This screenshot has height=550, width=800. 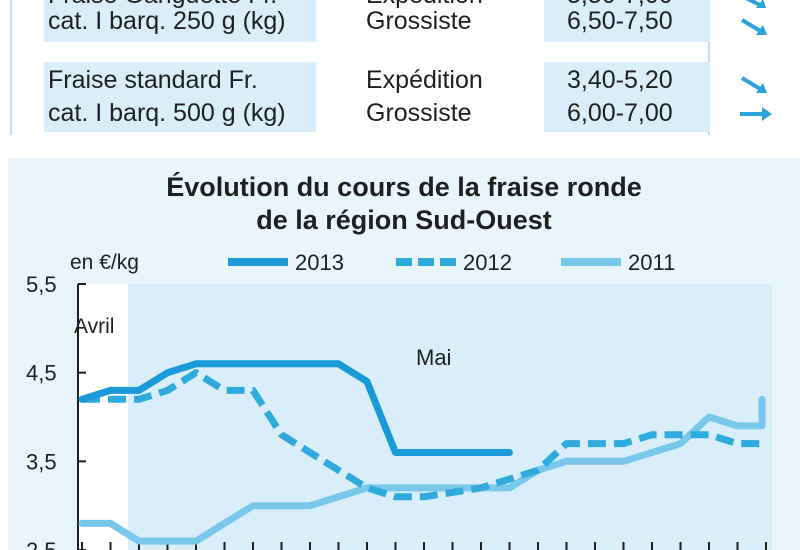 I want to click on row1-price-1: 5,50-7,00, so click(x=620, y=5).